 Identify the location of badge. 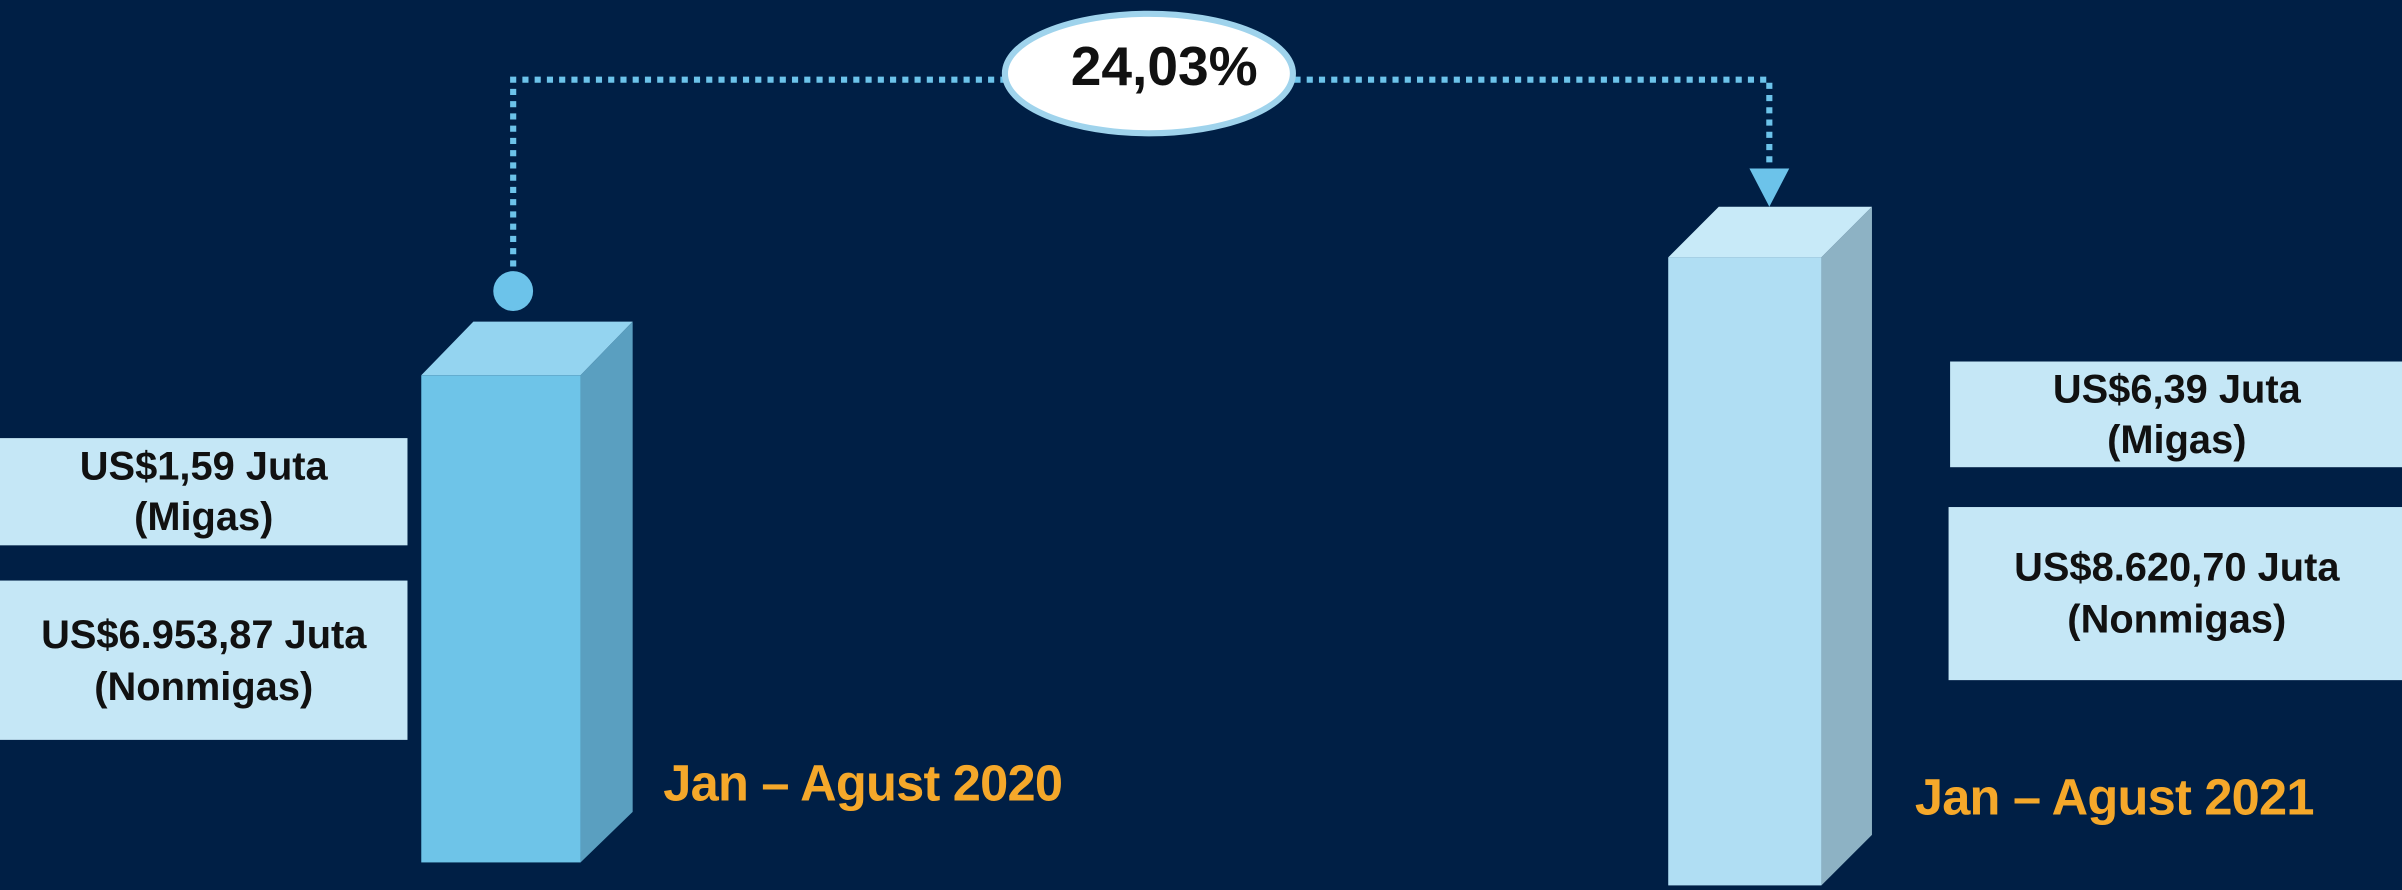
(1148, 73).